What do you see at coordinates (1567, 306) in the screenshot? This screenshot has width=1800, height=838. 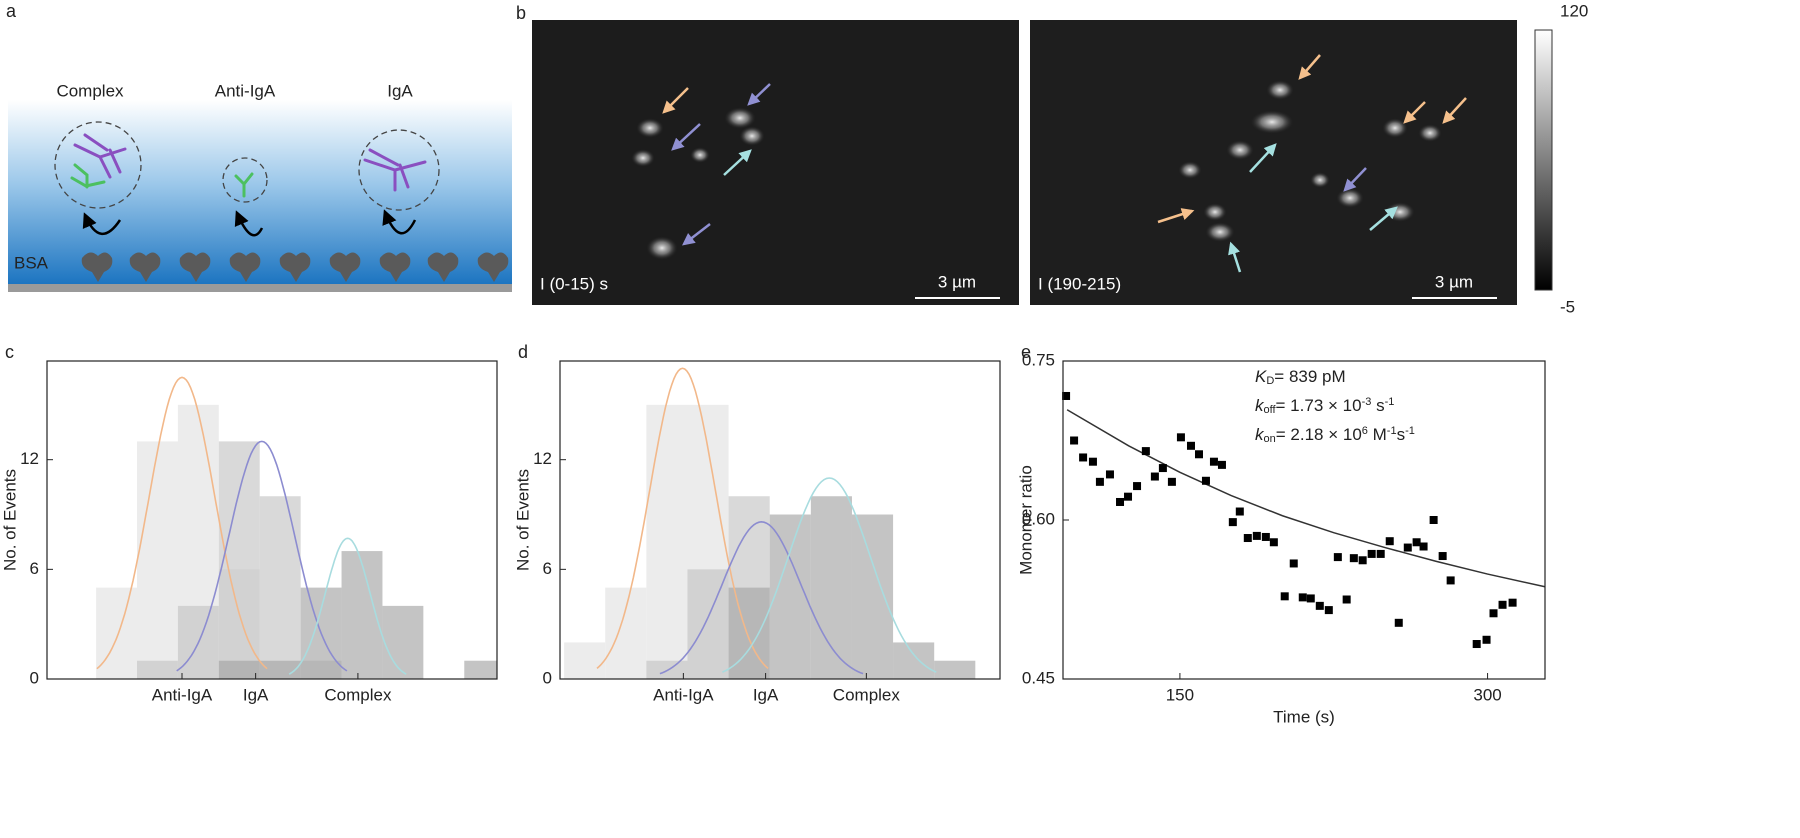 I see `colorbar-tick: -5` at bounding box center [1567, 306].